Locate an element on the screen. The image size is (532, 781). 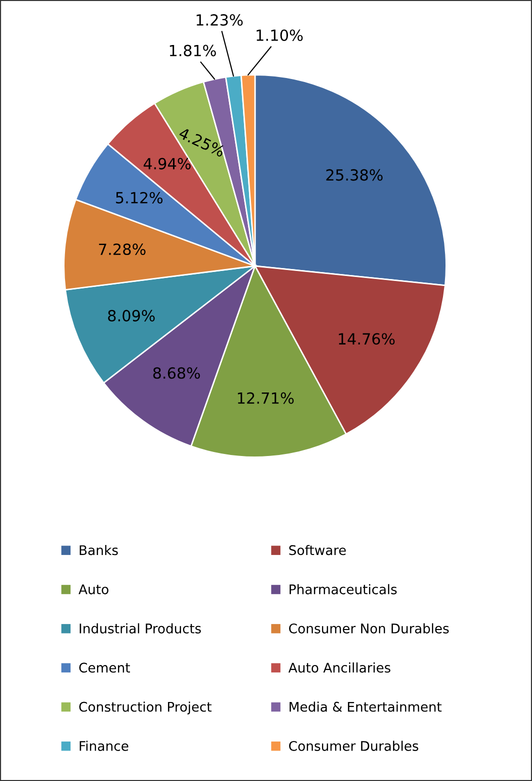
legend-label: Media & Entertainment is located at coordinates (366, 707).